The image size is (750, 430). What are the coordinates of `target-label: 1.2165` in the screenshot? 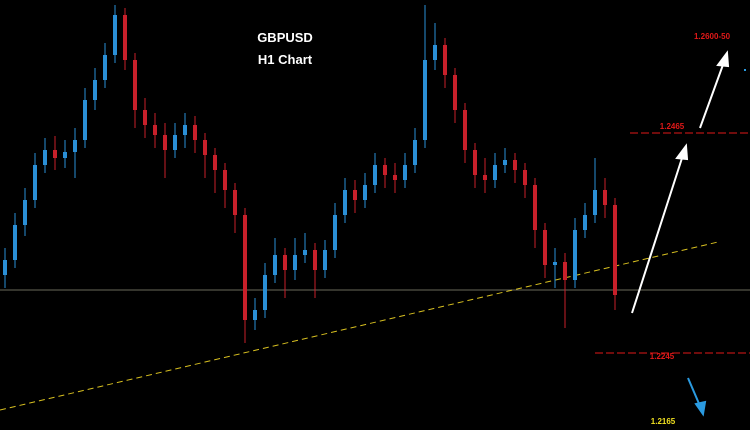 It's located at (663, 421).